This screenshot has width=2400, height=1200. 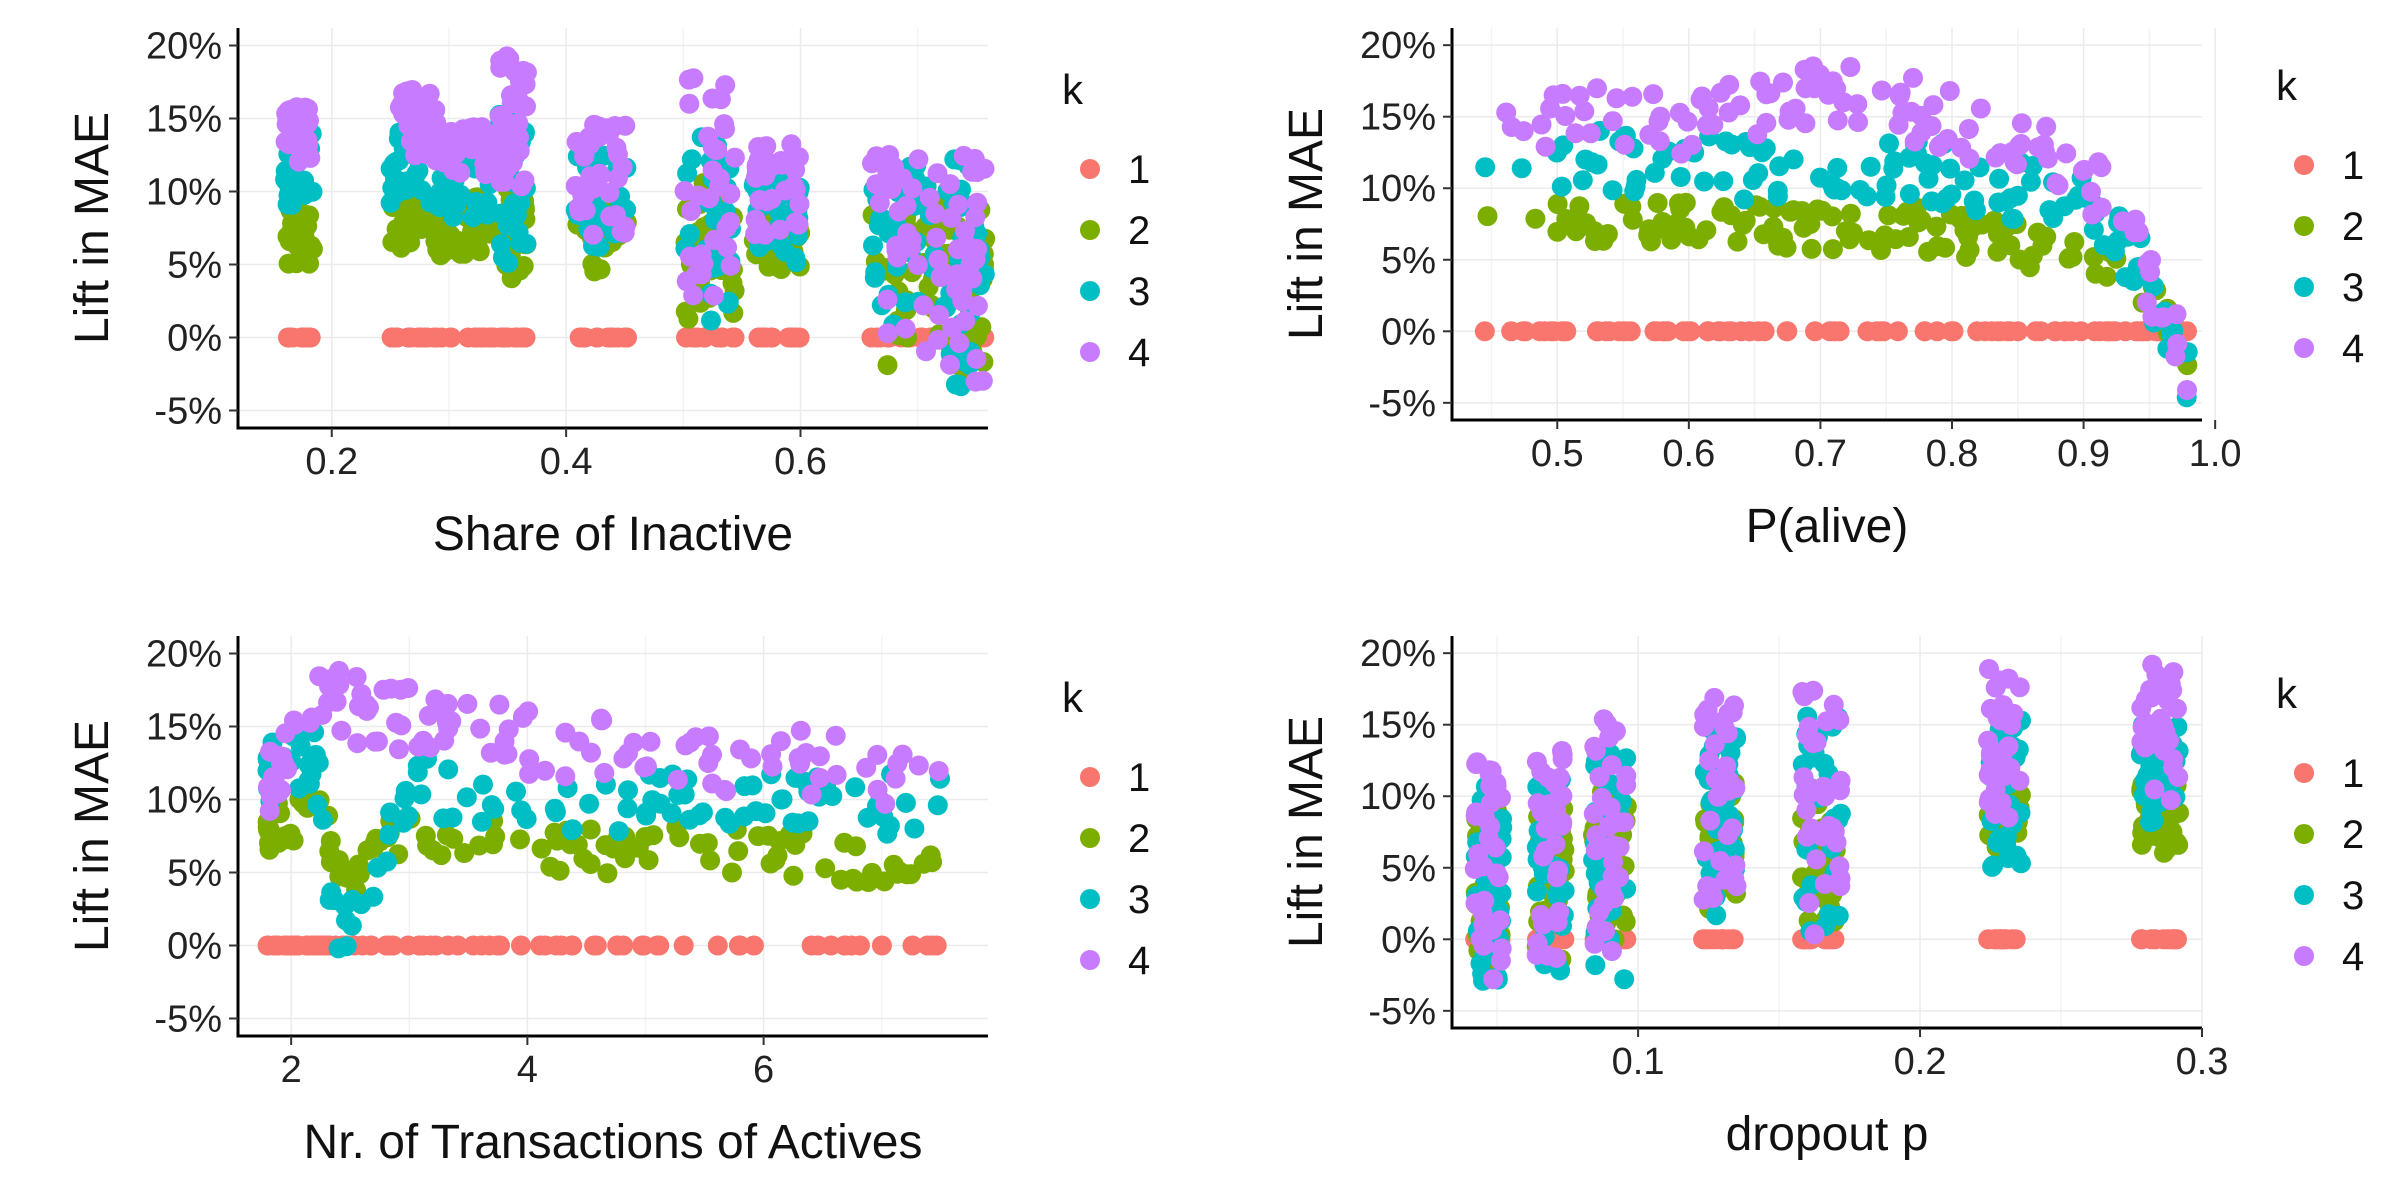 I want to click on legend-label-4: 4, so click(x=1139, y=353).